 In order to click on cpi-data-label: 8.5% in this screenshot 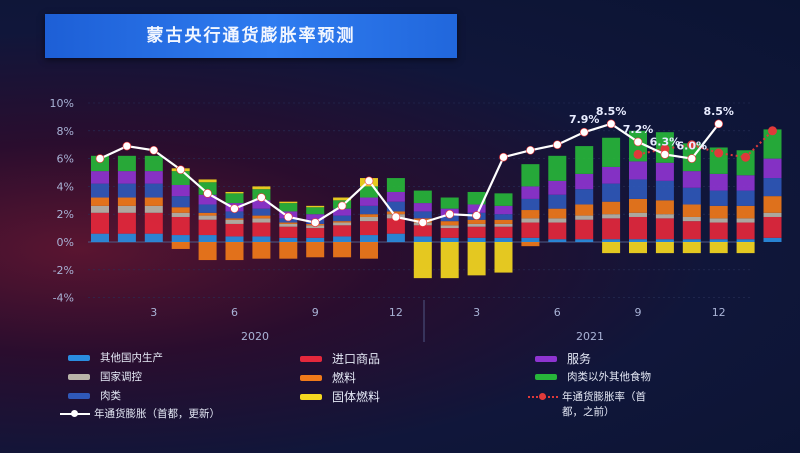, I will do `click(718, 111)`.